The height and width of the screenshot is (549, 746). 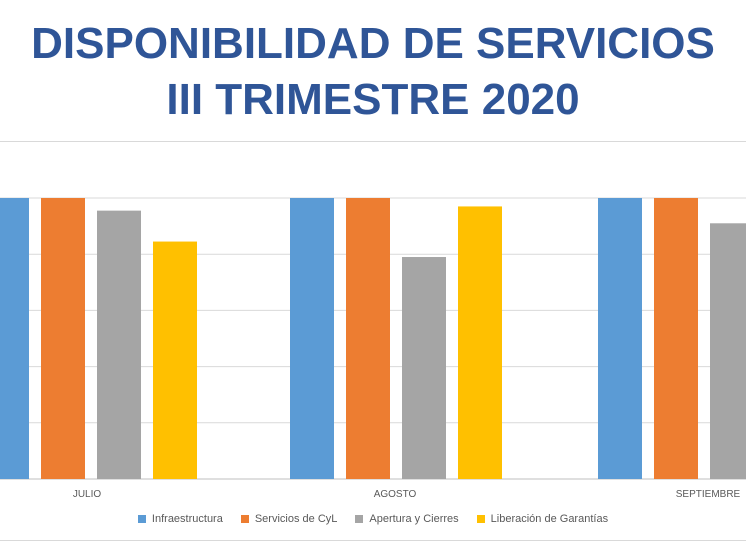 What do you see at coordinates (395, 494) in the screenshot?
I see `x-tick-label: AGOSTO` at bounding box center [395, 494].